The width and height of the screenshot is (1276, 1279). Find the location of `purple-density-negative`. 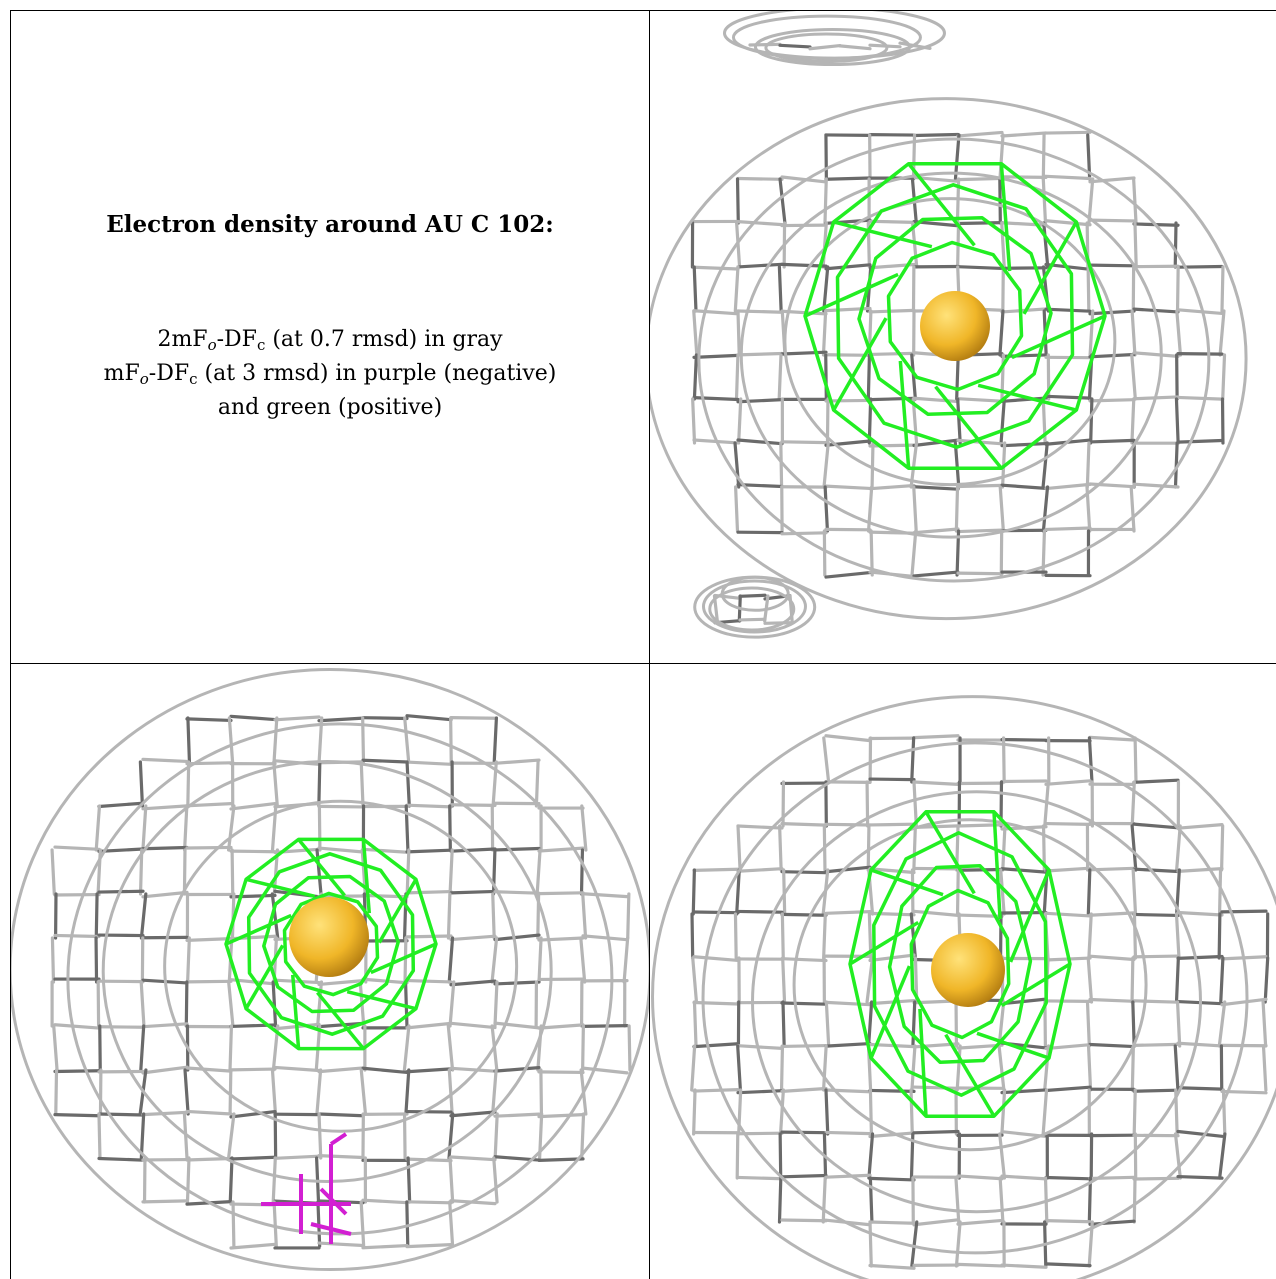

purple-density-negative is located at coordinates (306, 1188).